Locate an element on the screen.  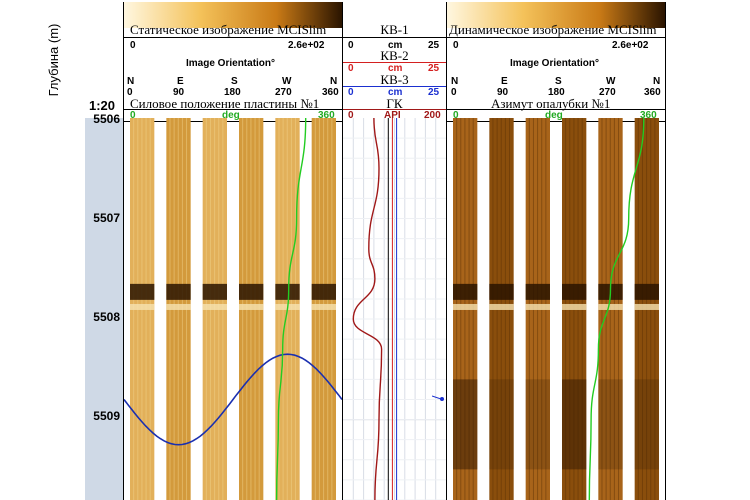
middle-log-track is located at coordinates (394, 309).